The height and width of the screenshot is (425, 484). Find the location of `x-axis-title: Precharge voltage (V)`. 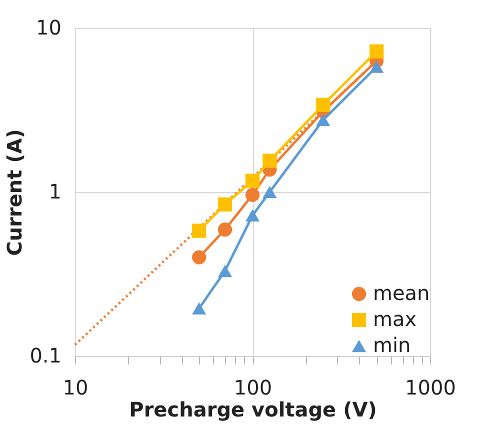

x-axis-title: Precharge voltage (V) is located at coordinates (253, 410).